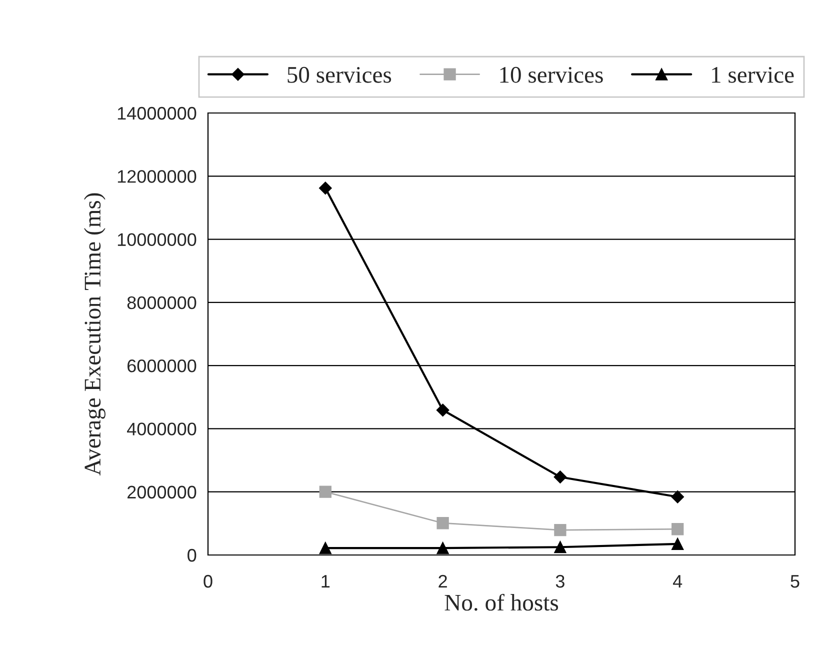 This screenshot has height=649, width=814. I want to click on x-tick-label: 2, so click(442, 581).